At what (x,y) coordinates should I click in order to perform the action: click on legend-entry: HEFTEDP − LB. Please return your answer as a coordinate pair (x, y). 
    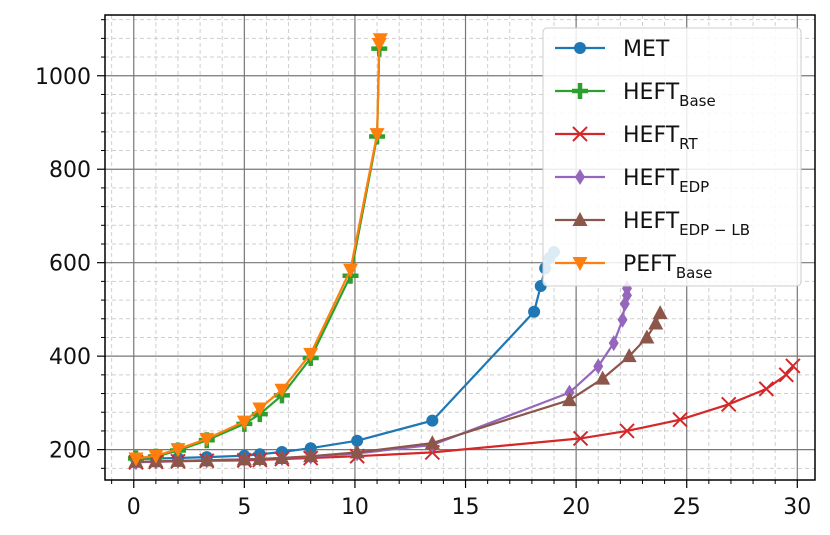
    Looking at the image, I should click on (652, 224).